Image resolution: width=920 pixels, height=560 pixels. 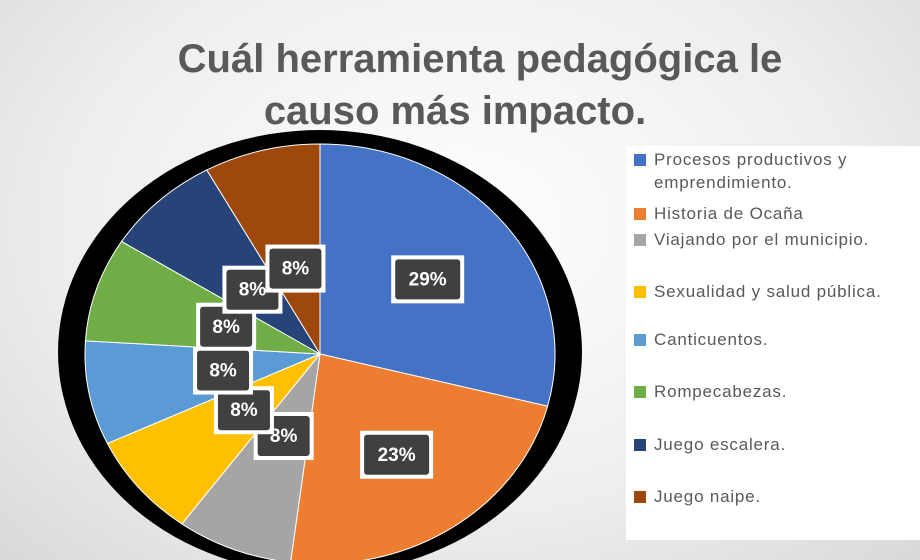 I want to click on legend-label: Juego naipe., so click(x=707, y=496).